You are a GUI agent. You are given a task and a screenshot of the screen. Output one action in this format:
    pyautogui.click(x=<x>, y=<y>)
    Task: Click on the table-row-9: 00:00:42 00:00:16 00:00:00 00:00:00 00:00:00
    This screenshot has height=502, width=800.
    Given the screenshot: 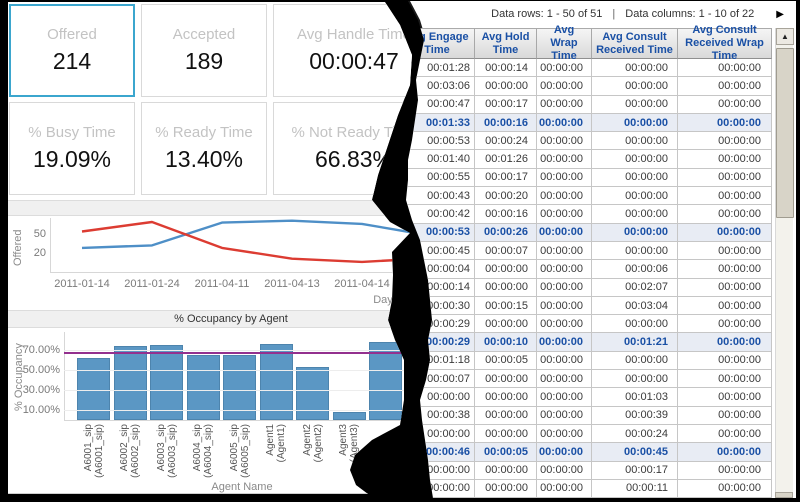 What is the action you would take?
    pyautogui.click(x=589, y=214)
    